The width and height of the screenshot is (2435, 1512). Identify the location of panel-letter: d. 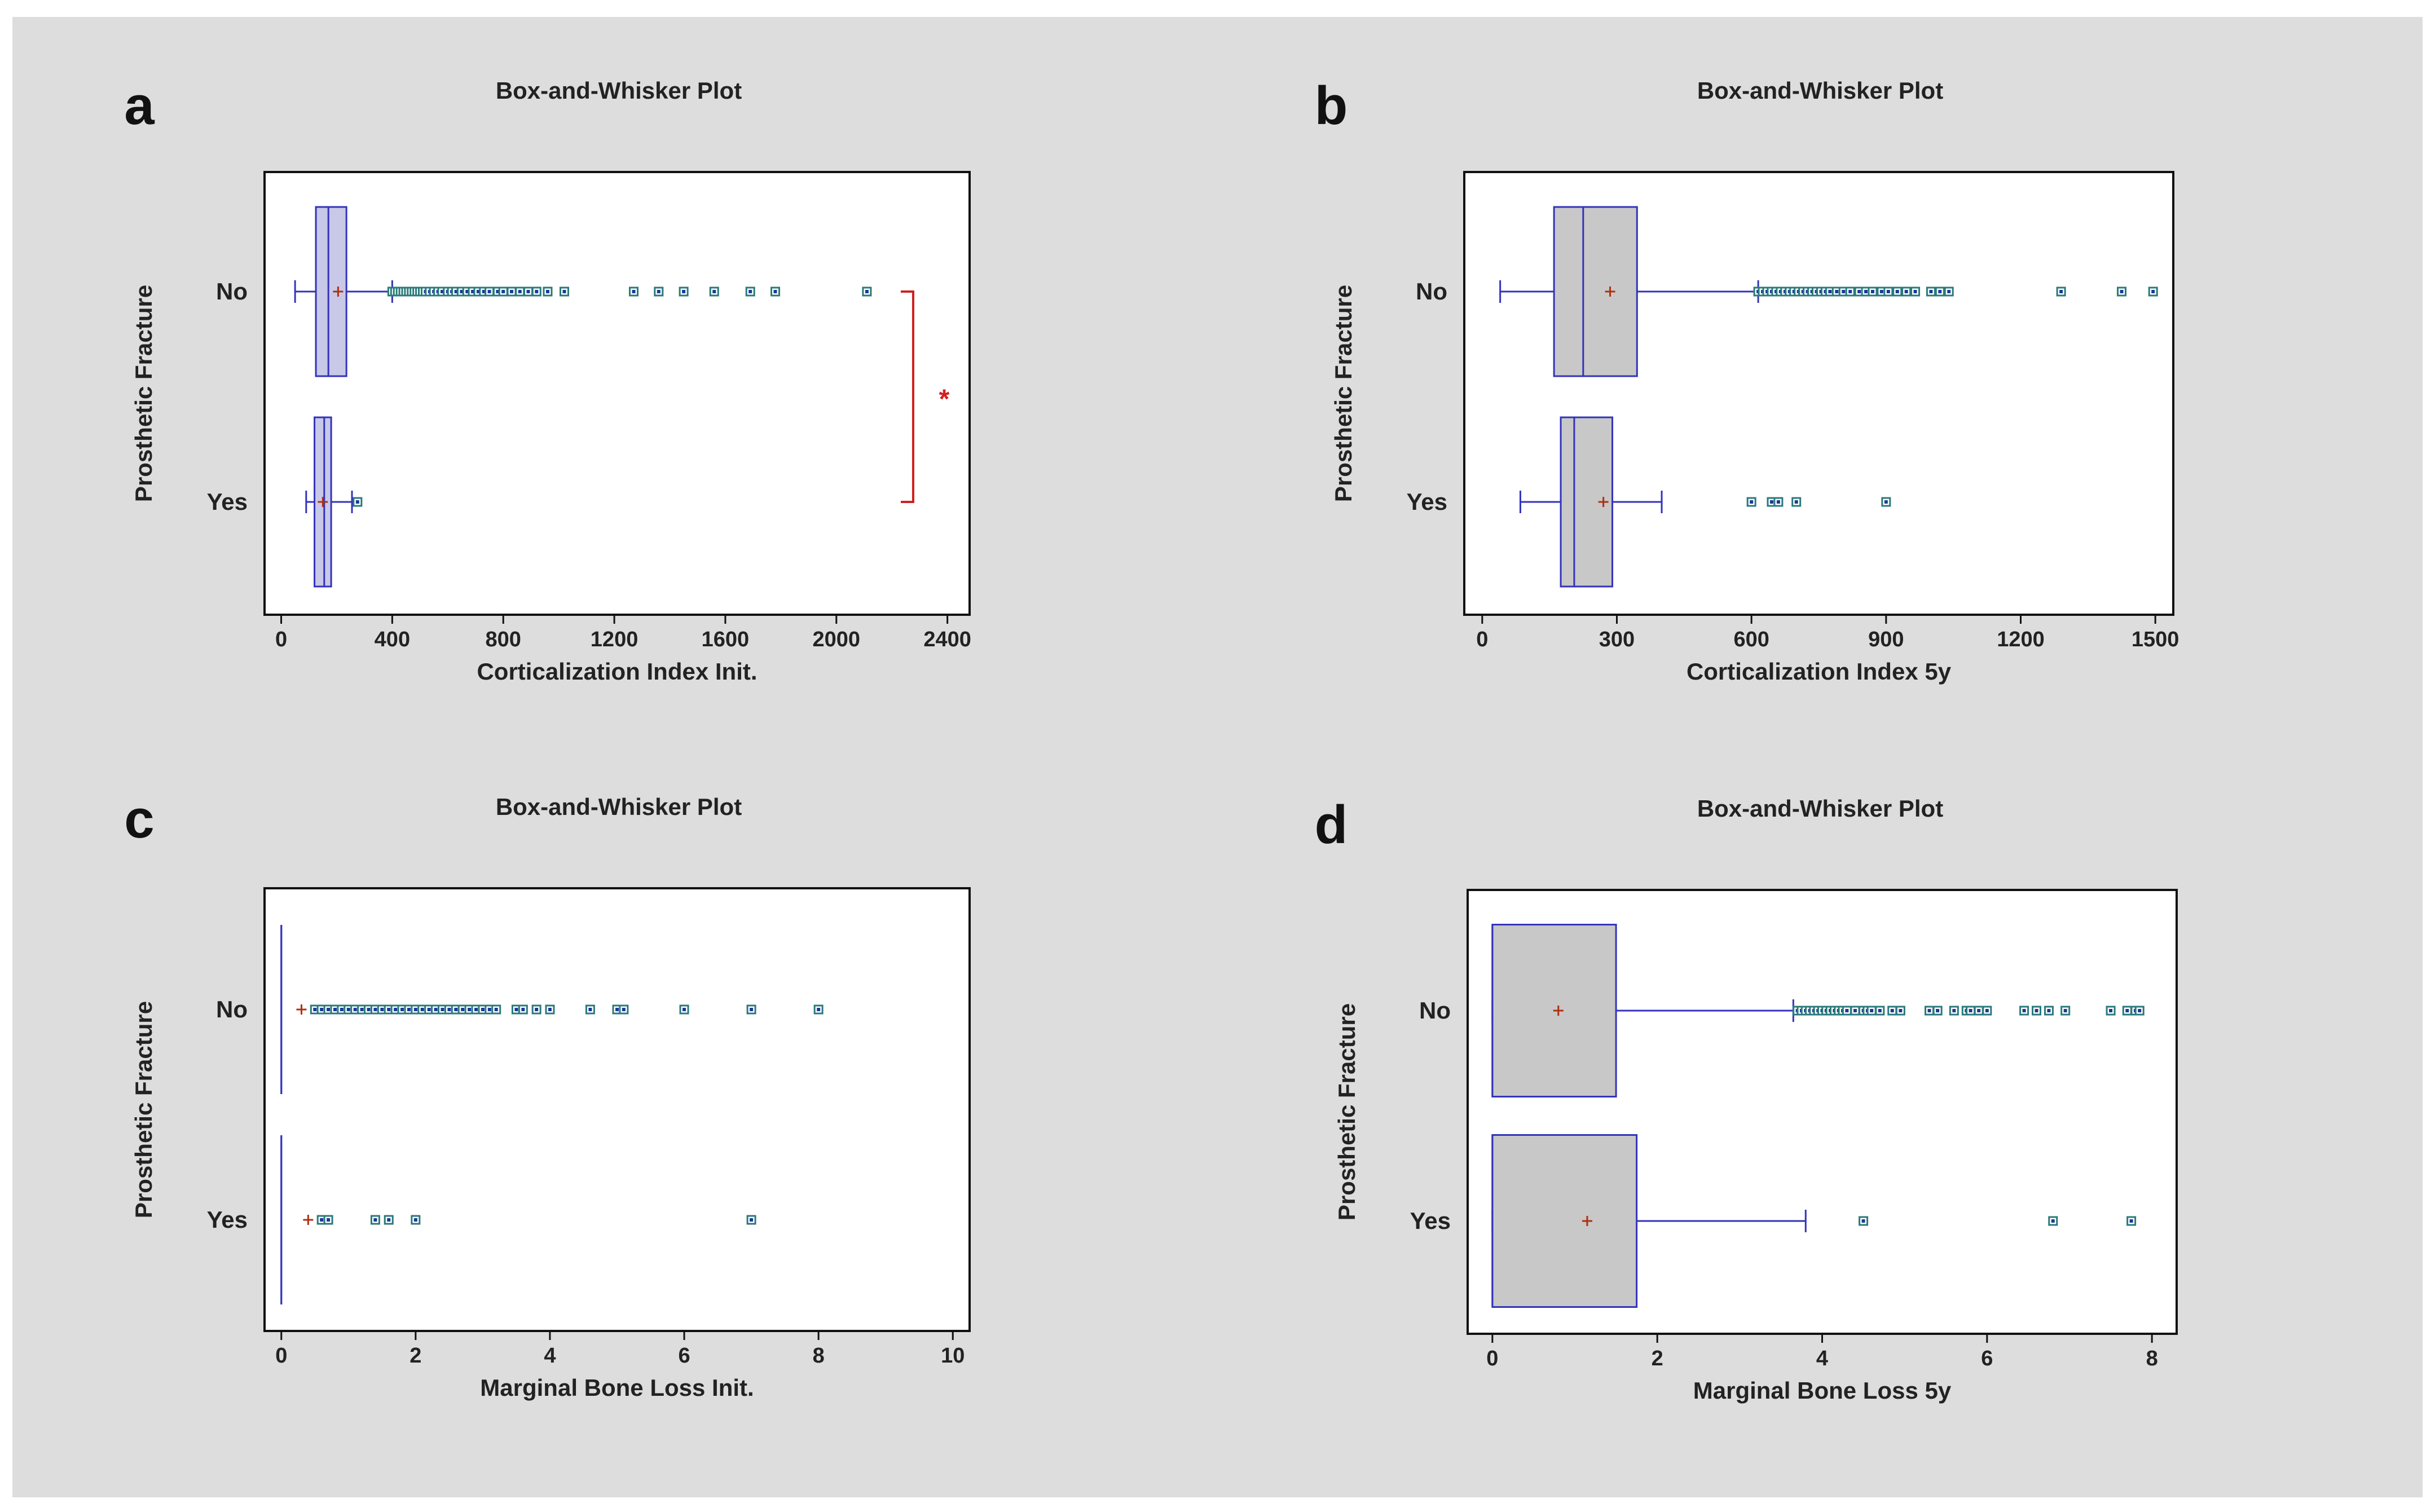
(1331, 825).